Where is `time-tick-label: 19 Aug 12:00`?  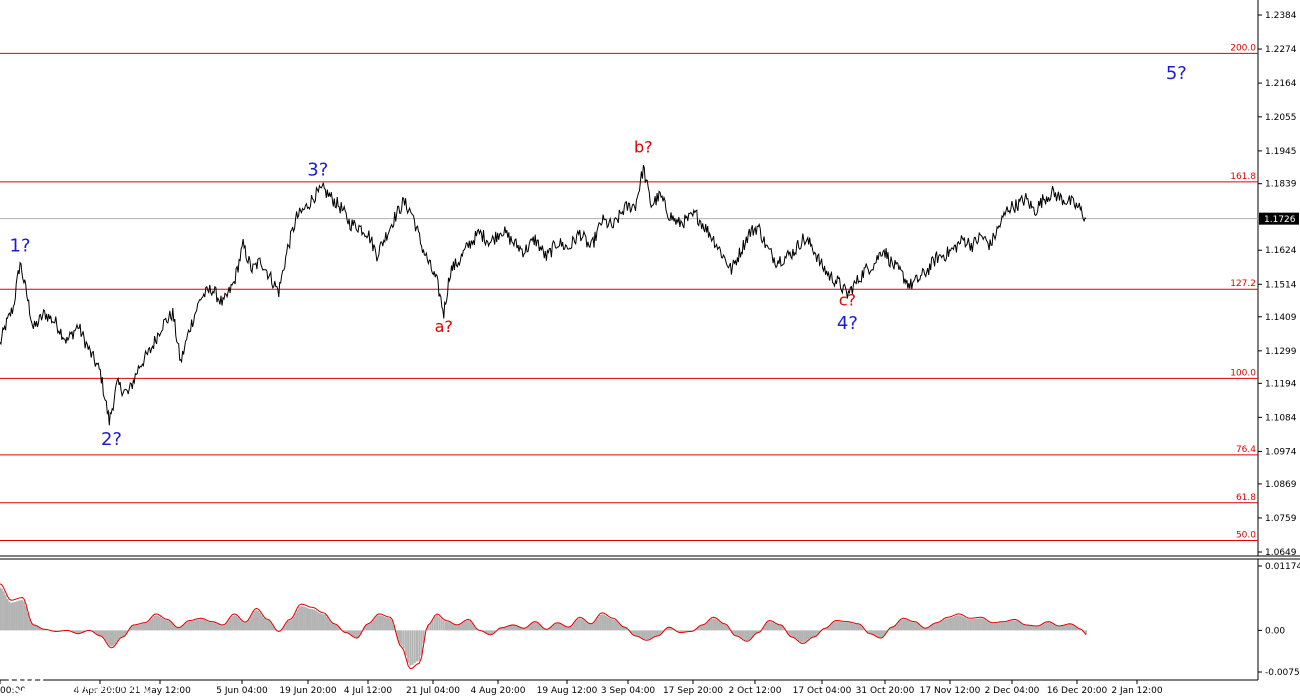 time-tick-label: 19 Aug 12:00 is located at coordinates (567, 691).